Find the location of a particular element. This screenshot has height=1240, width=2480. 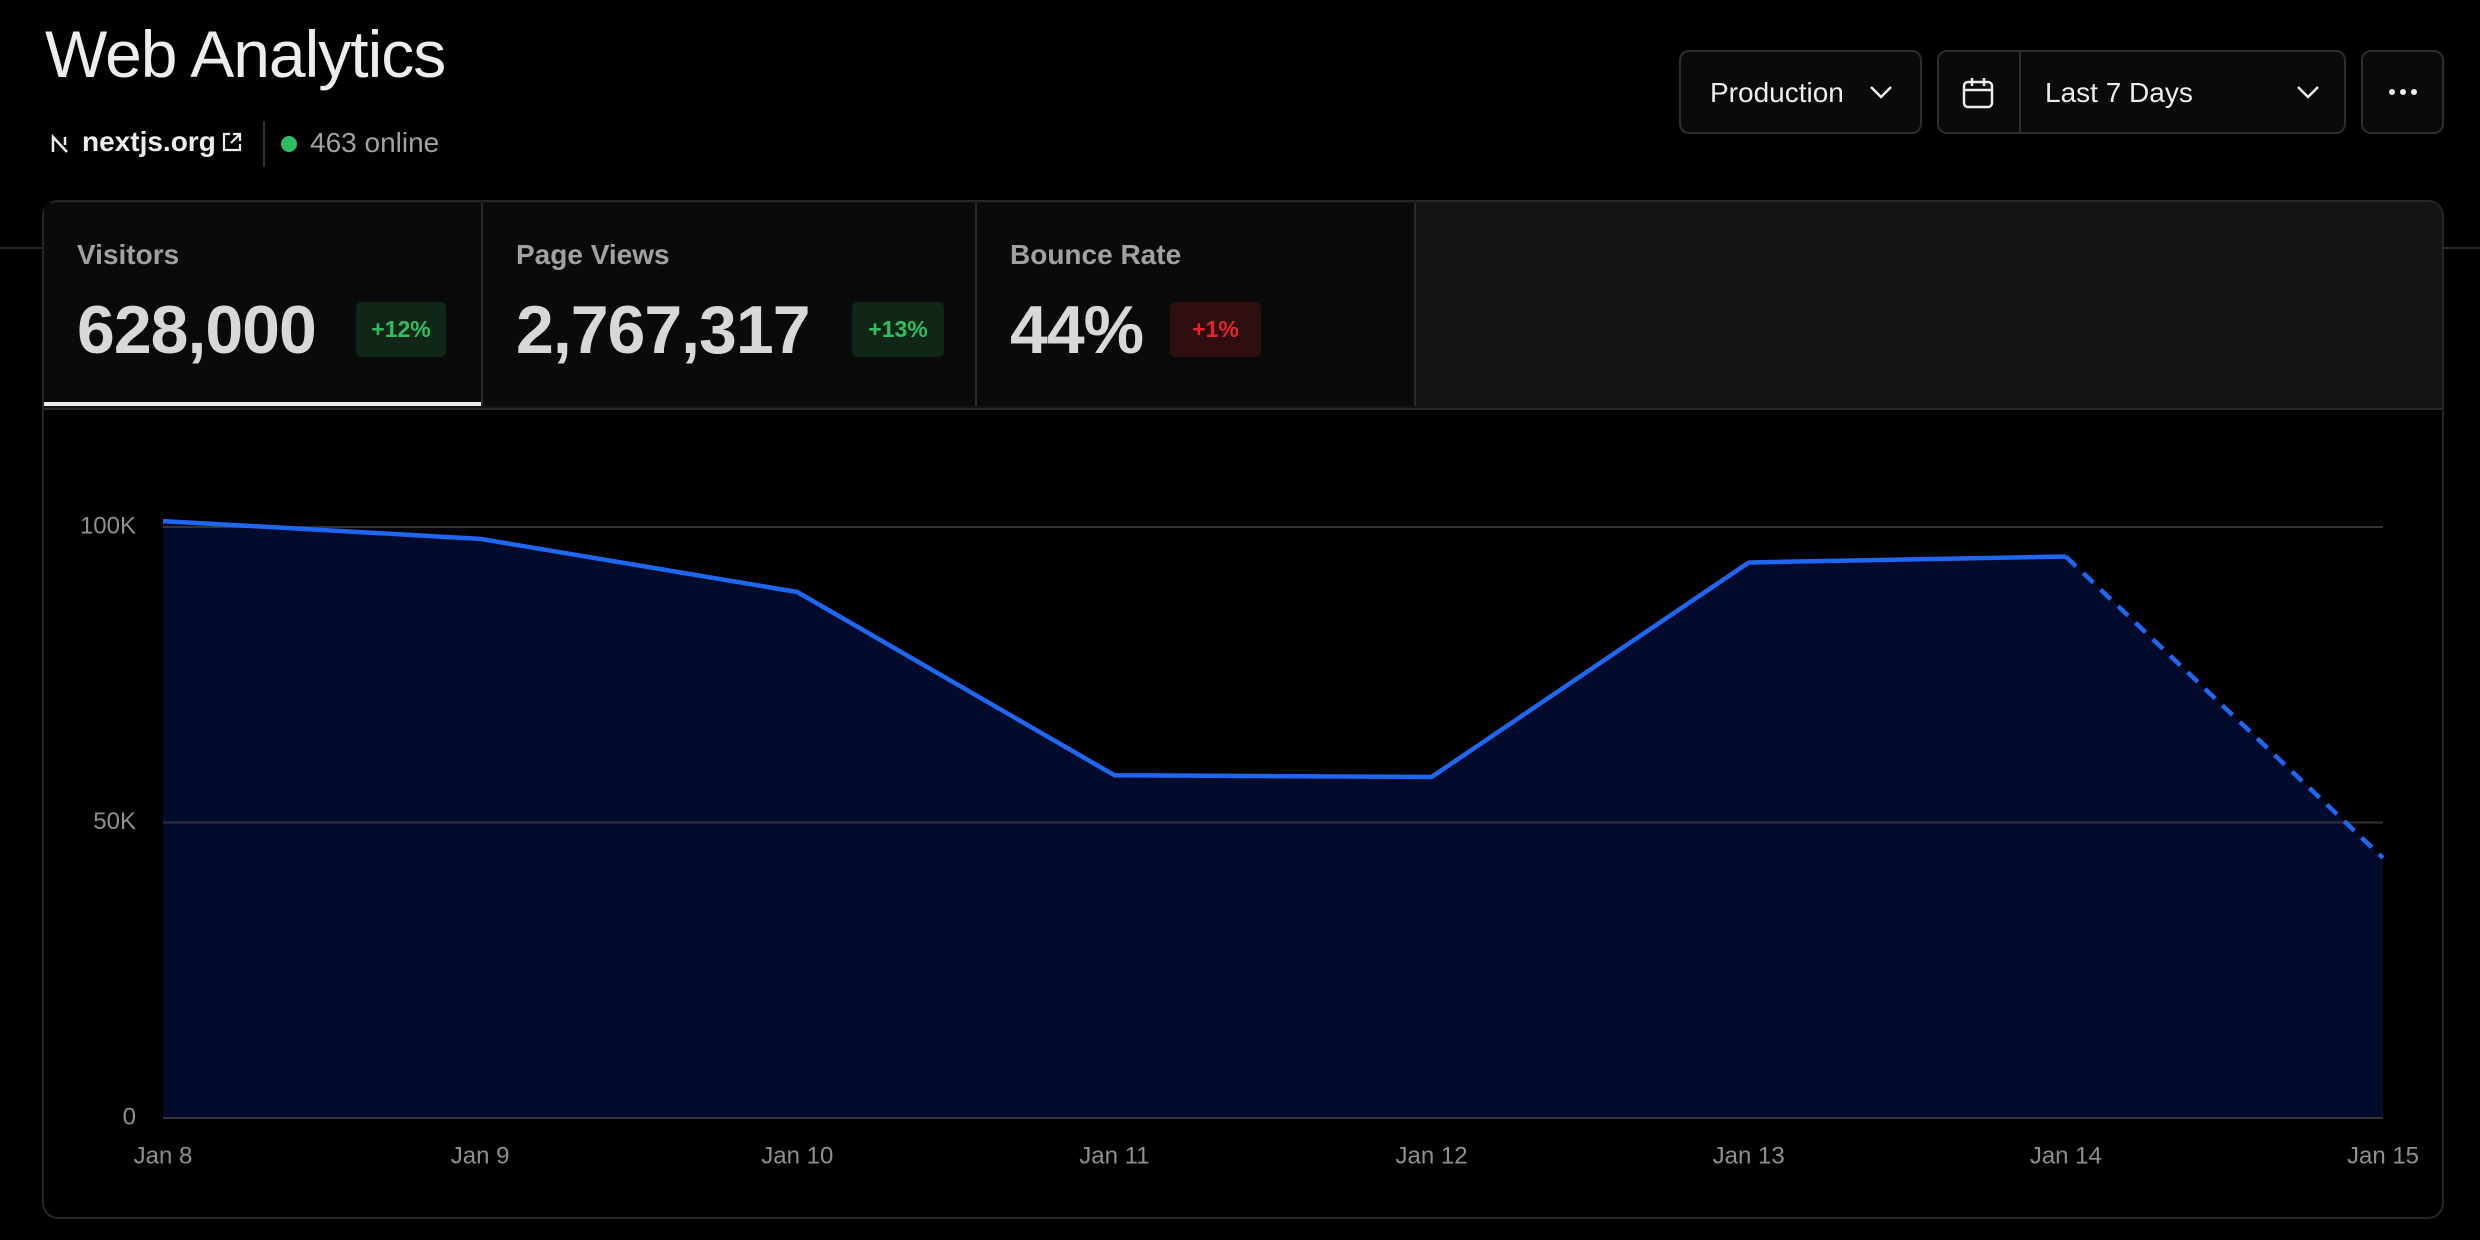

online-dot is located at coordinates (289, 144).